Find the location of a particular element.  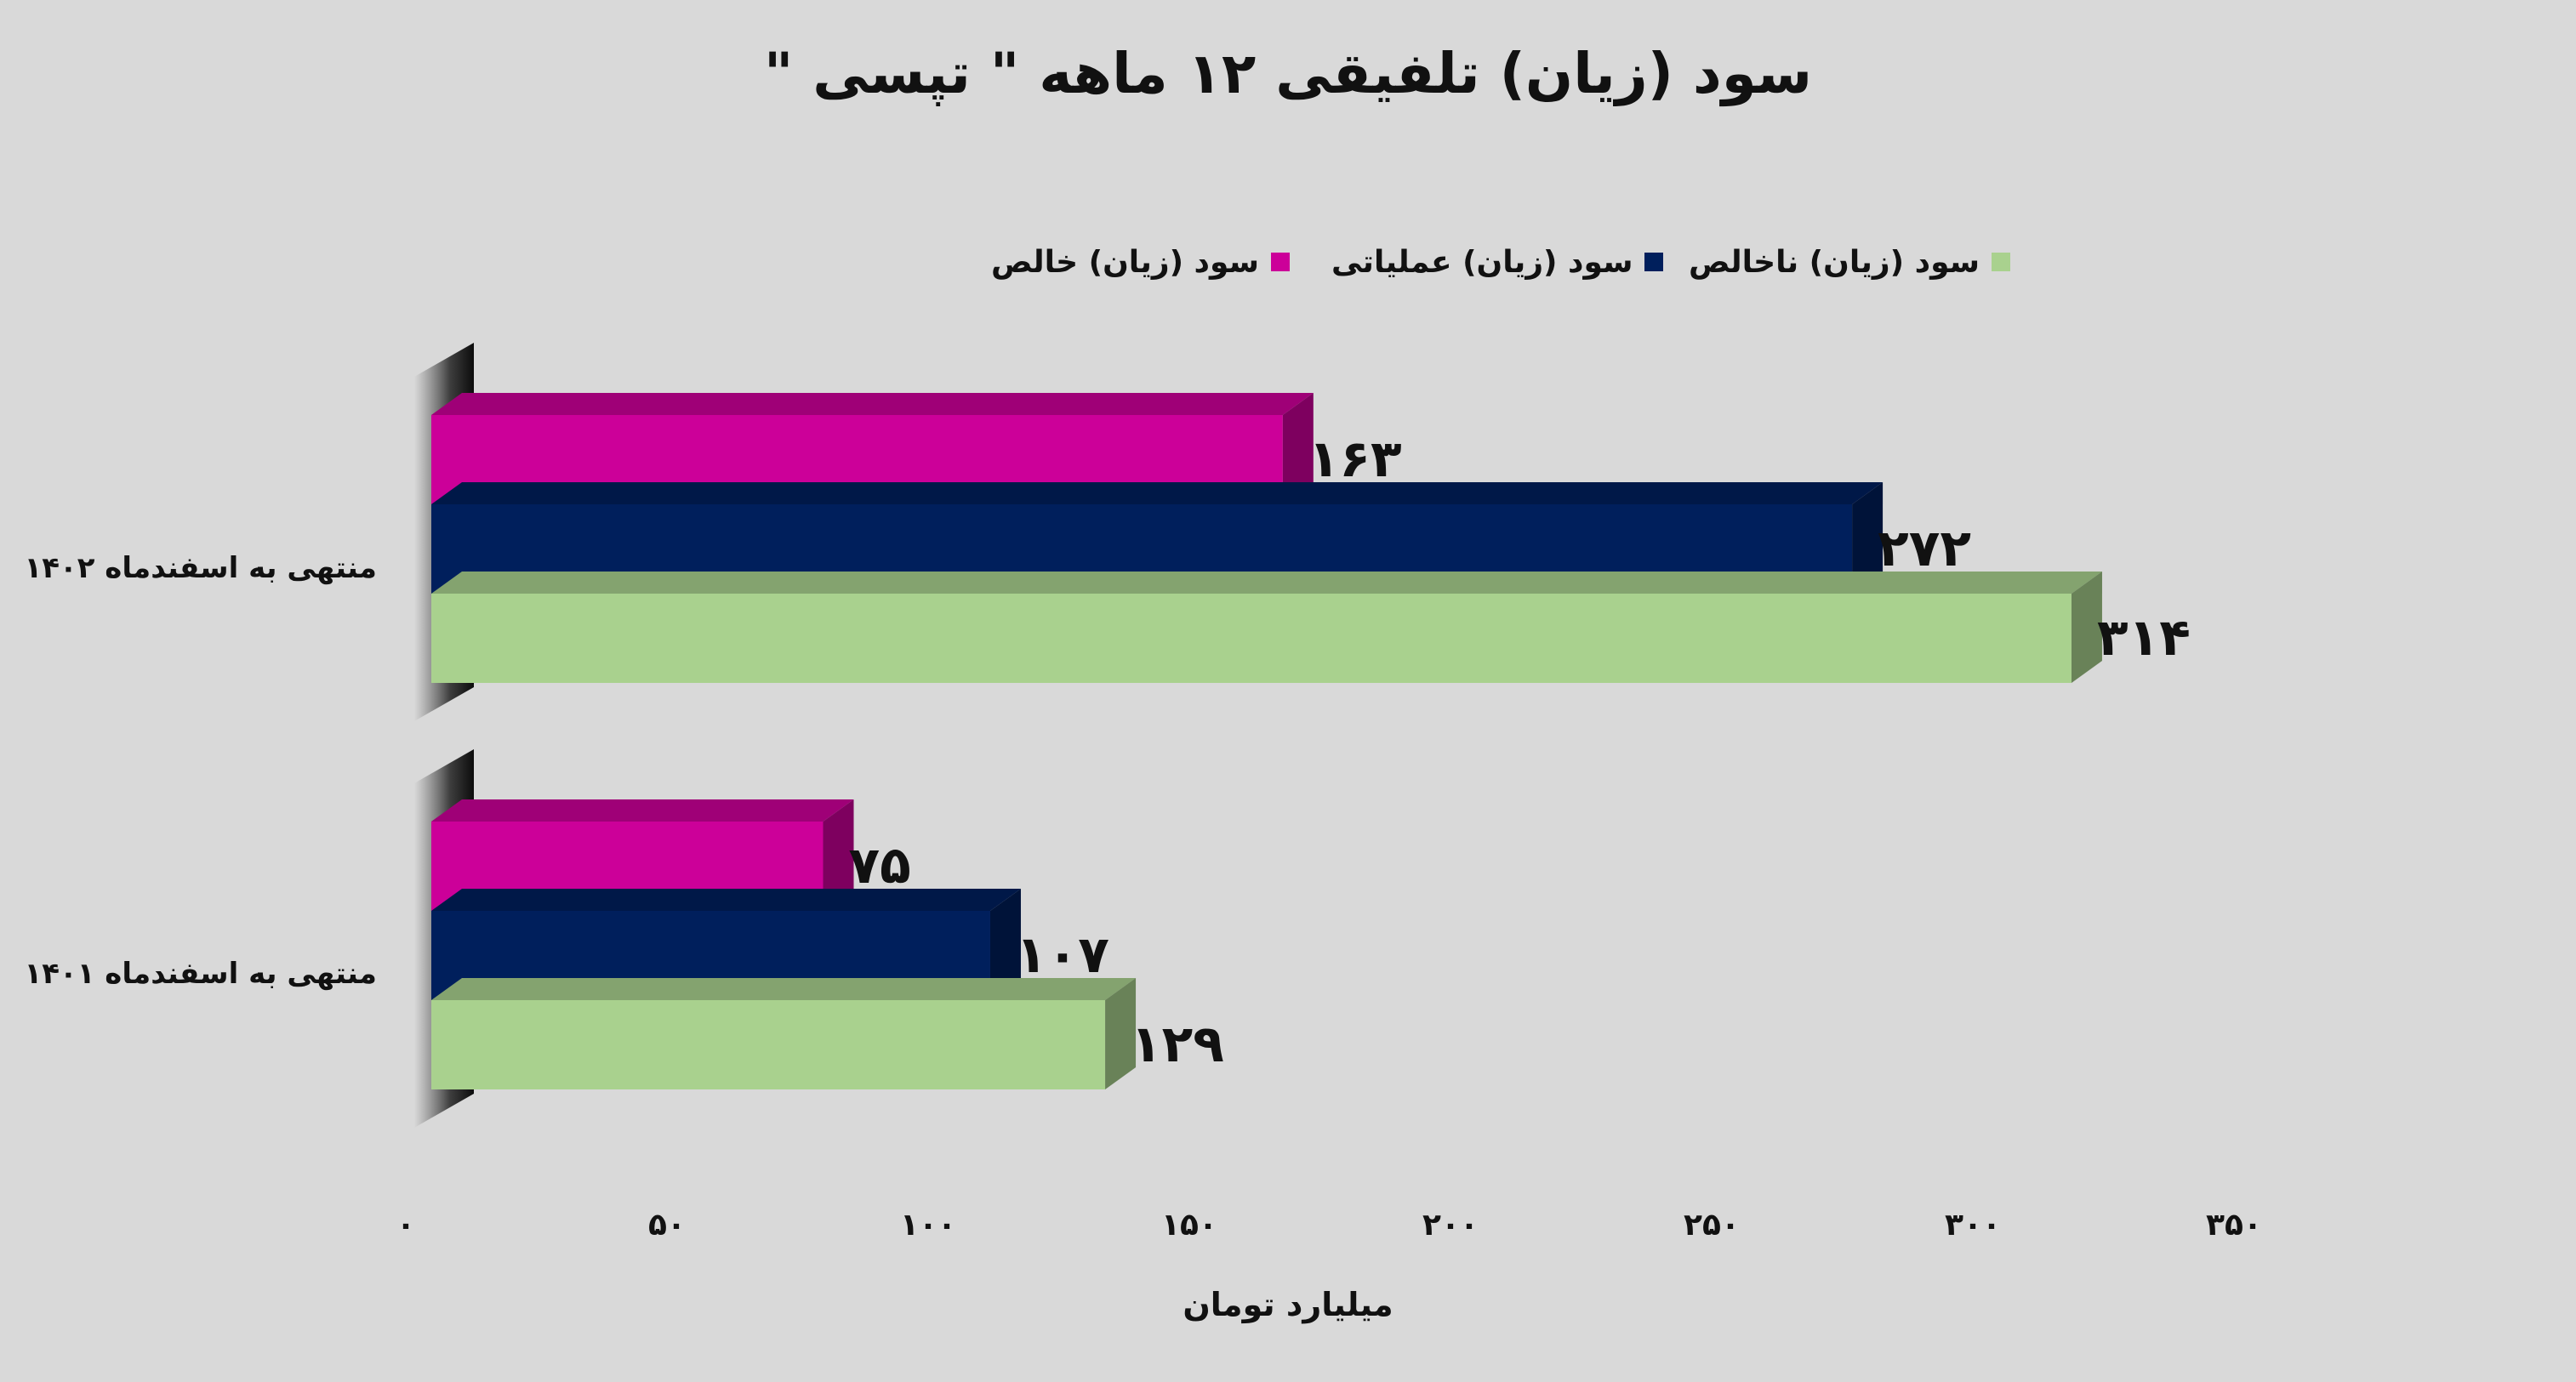

x-tick-label-3: ۱۵۰ is located at coordinates (1189, 1226).